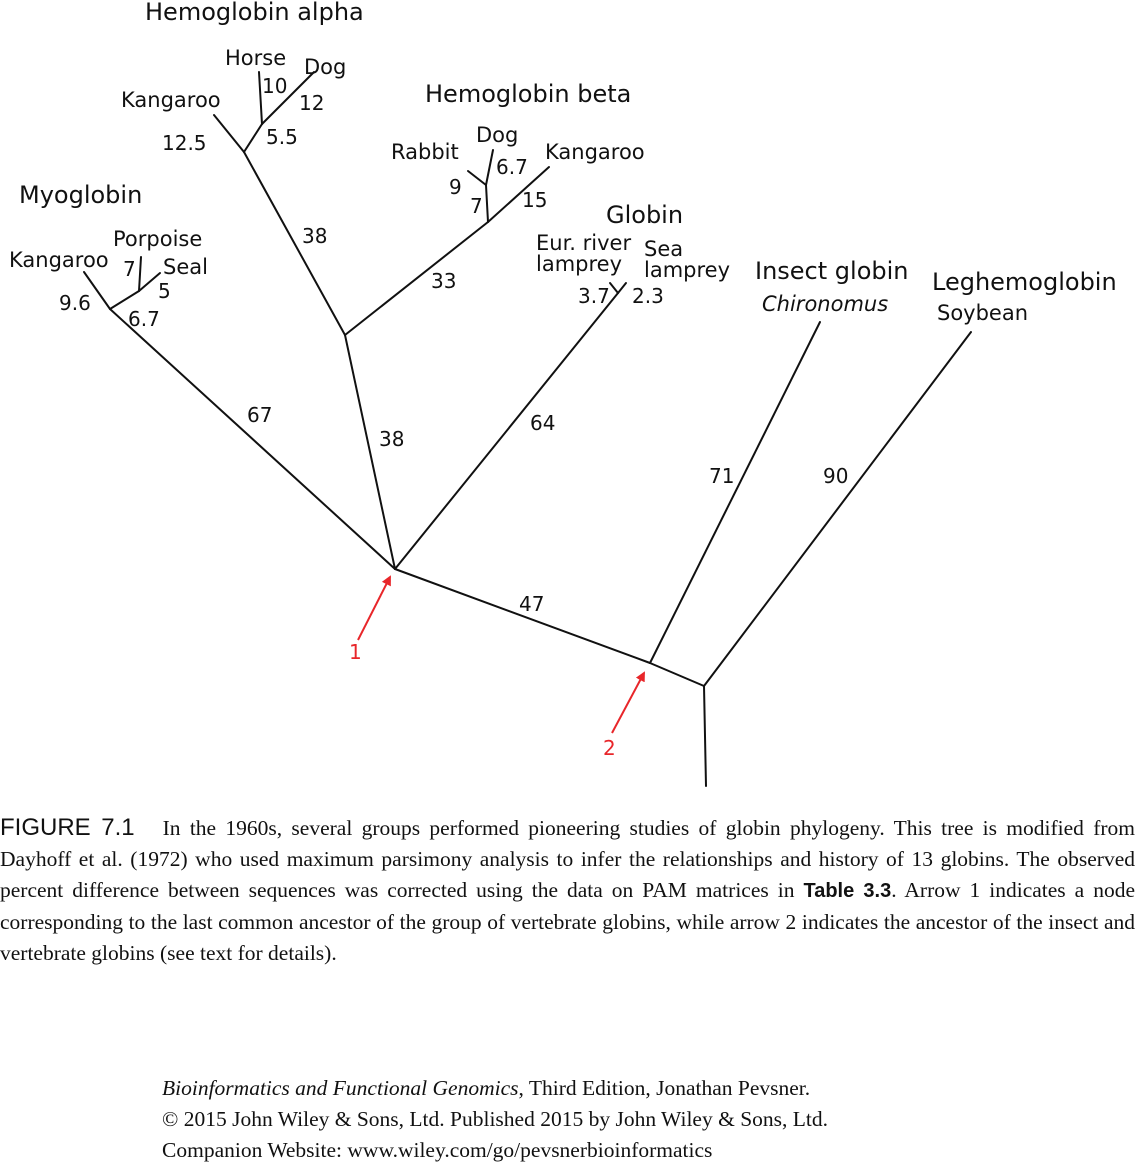  What do you see at coordinates (59, 260) in the screenshot?
I see `species-myo-kangaroo: Kangaroo` at bounding box center [59, 260].